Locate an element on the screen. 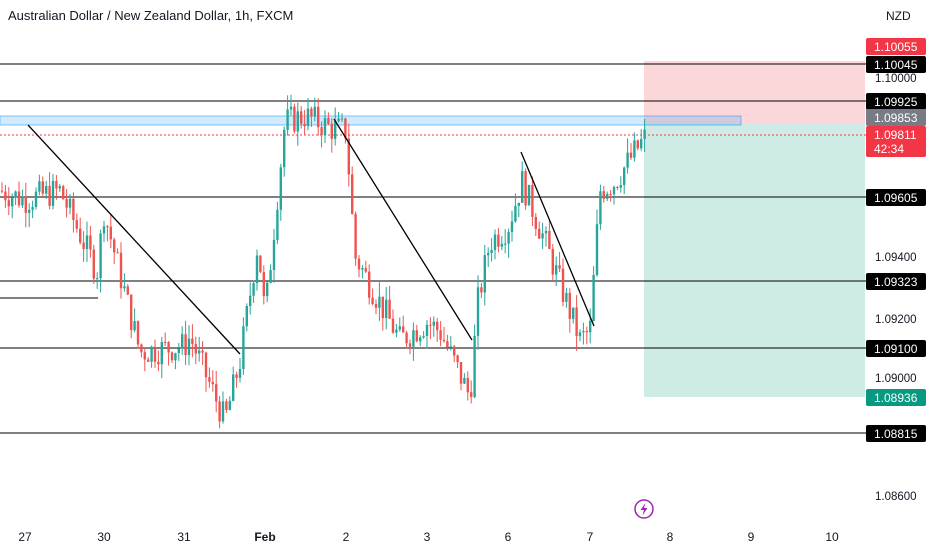  time-label: 7 is located at coordinates (590, 537).